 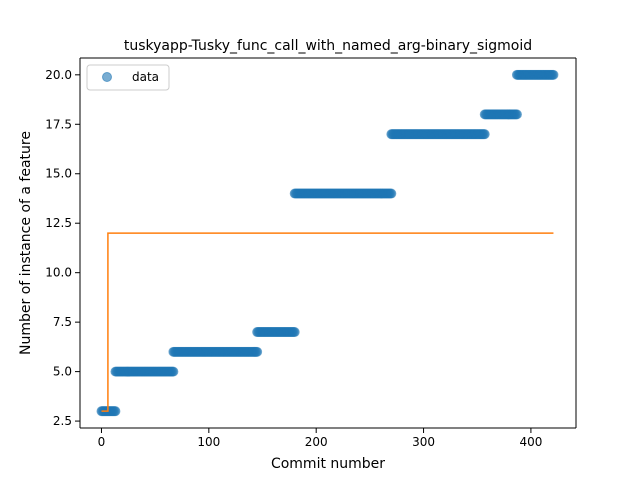 I want to click on x-tick-label: 400, so click(x=530, y=442).